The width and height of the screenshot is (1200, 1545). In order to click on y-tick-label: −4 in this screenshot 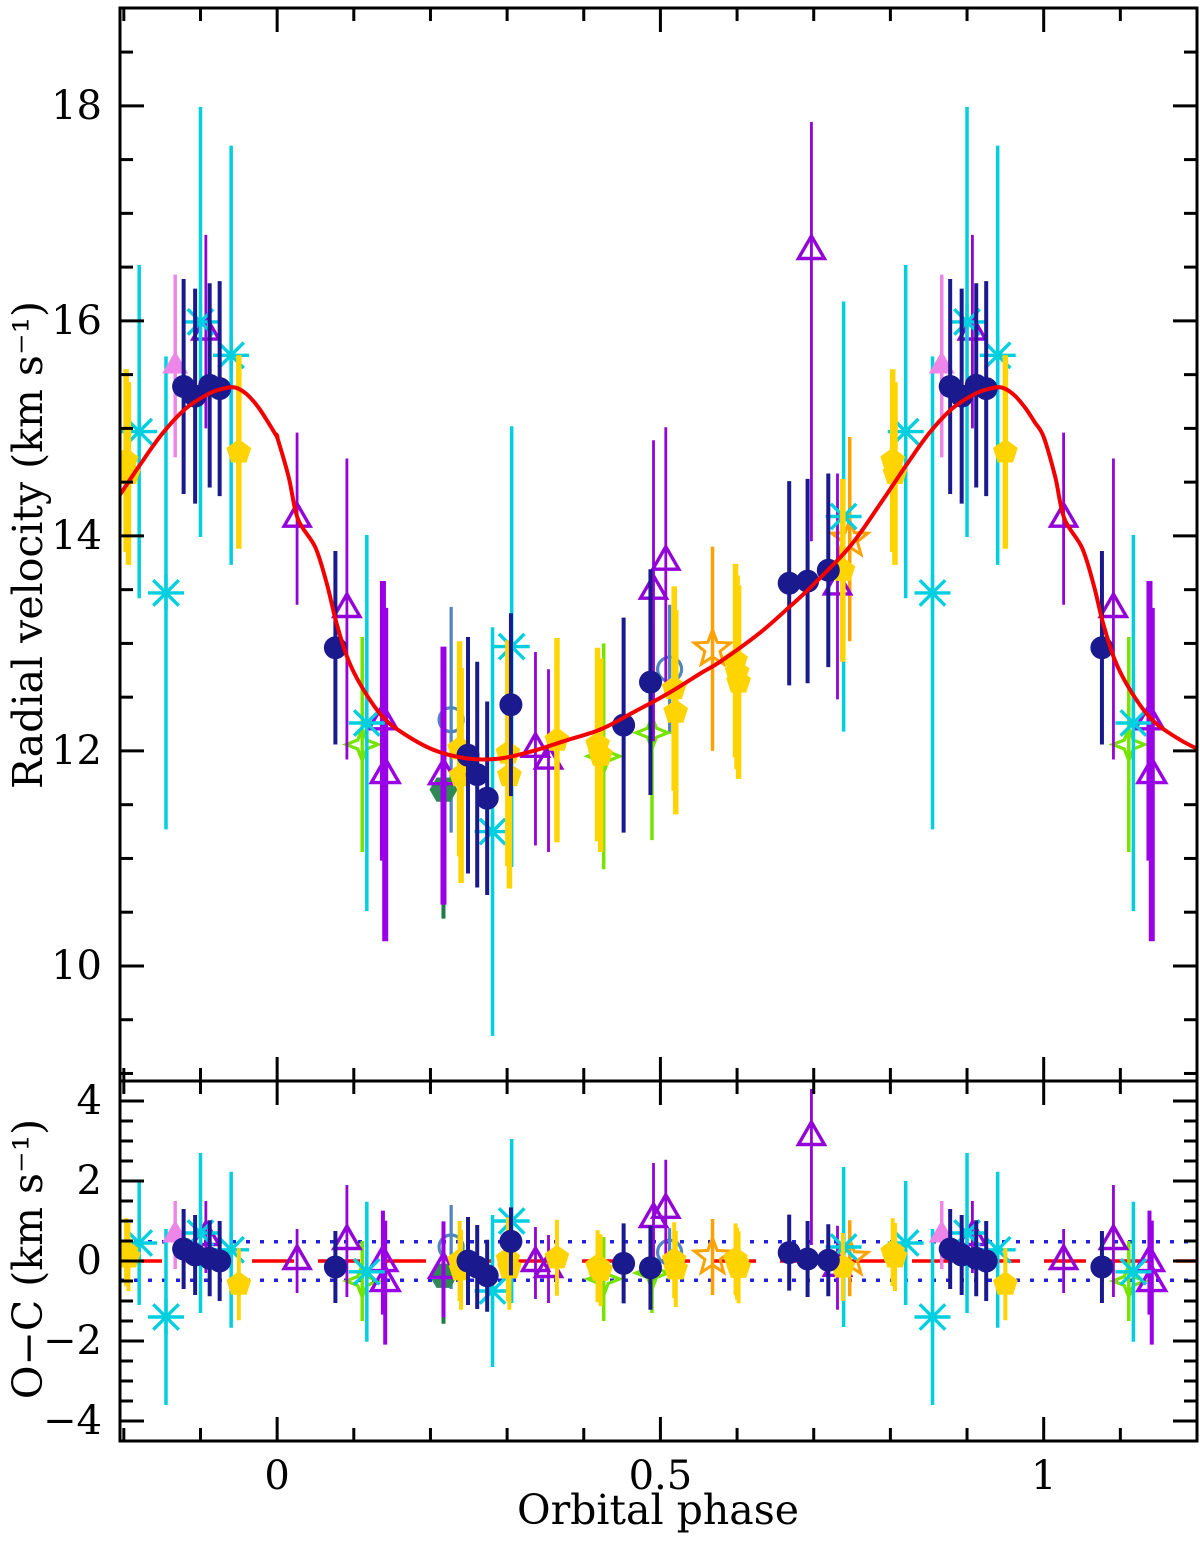, I will do `click(72, 1421)`.